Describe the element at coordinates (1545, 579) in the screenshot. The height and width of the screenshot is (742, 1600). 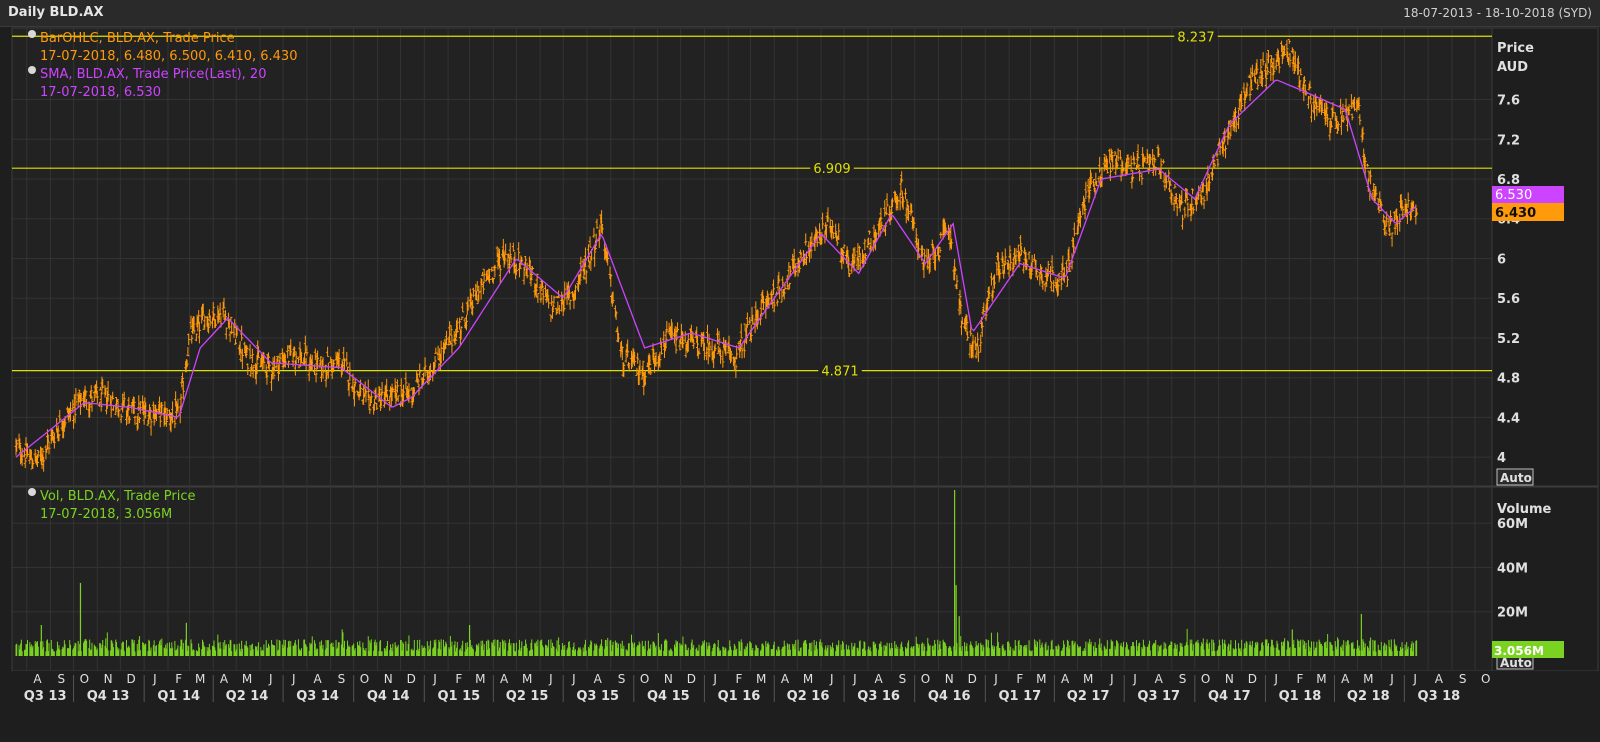
I see `volume-axis-panel` at that location.